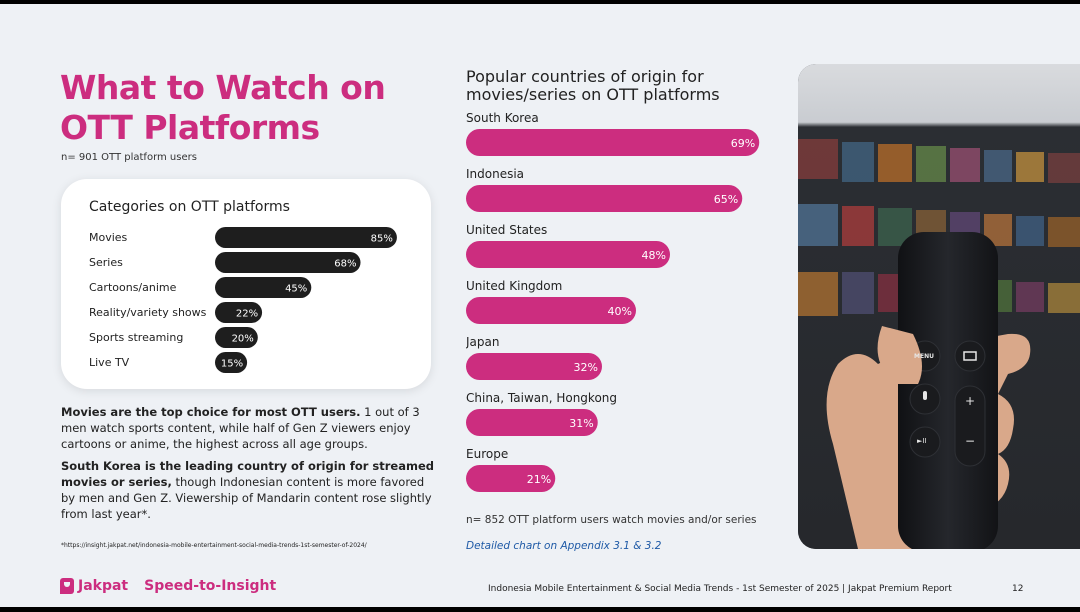 The image size is (1080, 612). I want to click on brand-tagline: Speed-to-Insight, so click(210, 586).